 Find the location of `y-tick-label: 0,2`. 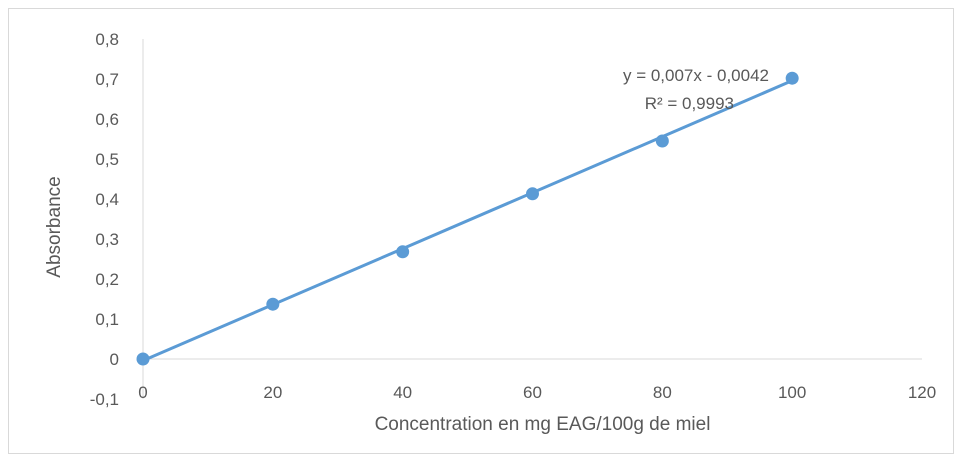

y-tick-label: 0,2 is located at coordinates (107, 279).